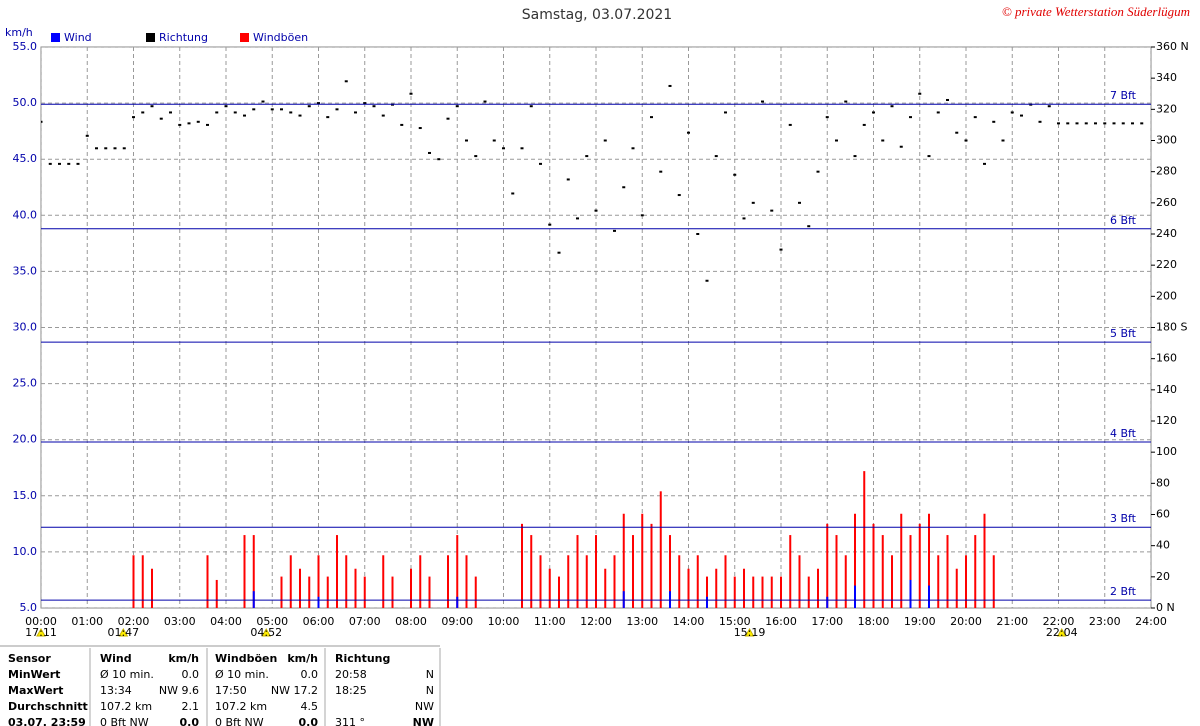 The image size is (1200, 726). I want to click on table-cell: 0.0, so click(191, 674).